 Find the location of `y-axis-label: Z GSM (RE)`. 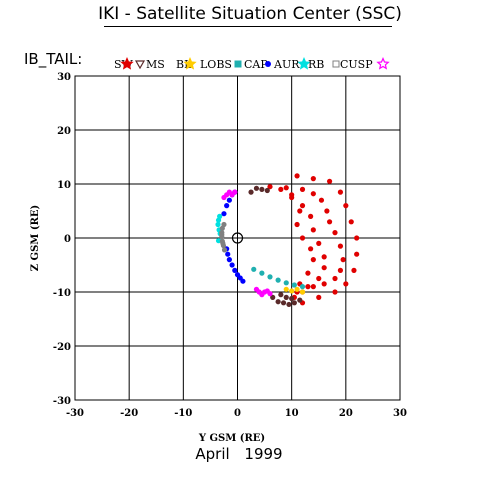

y-axis-label: Z GSM (RE) is located at coordinates (35, 238).